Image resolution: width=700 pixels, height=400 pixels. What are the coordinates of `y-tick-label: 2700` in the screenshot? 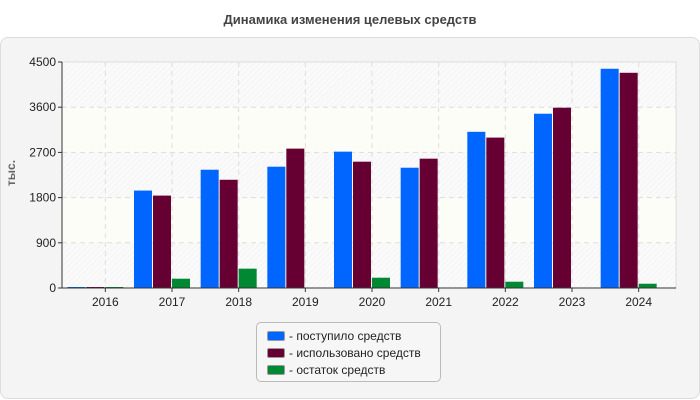 It's located at (42, 152).